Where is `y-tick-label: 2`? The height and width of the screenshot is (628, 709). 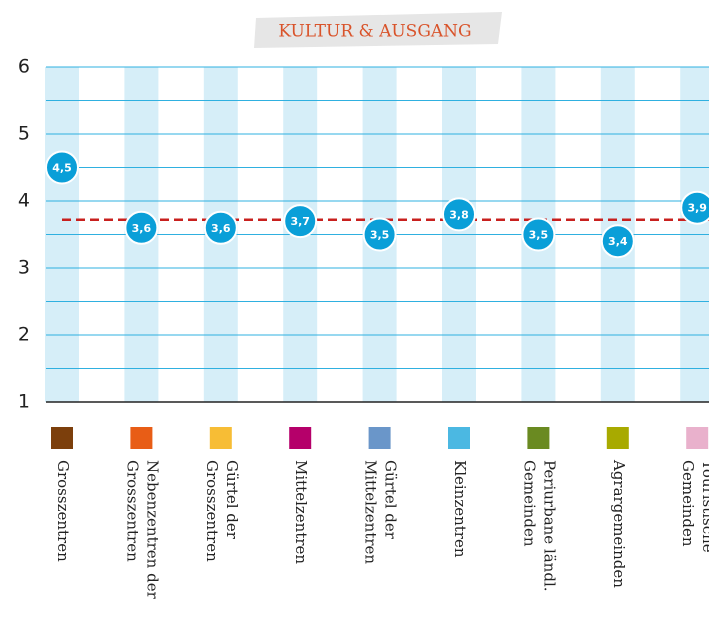 y-tick-label: 2 is located at coordinates (24, 335).